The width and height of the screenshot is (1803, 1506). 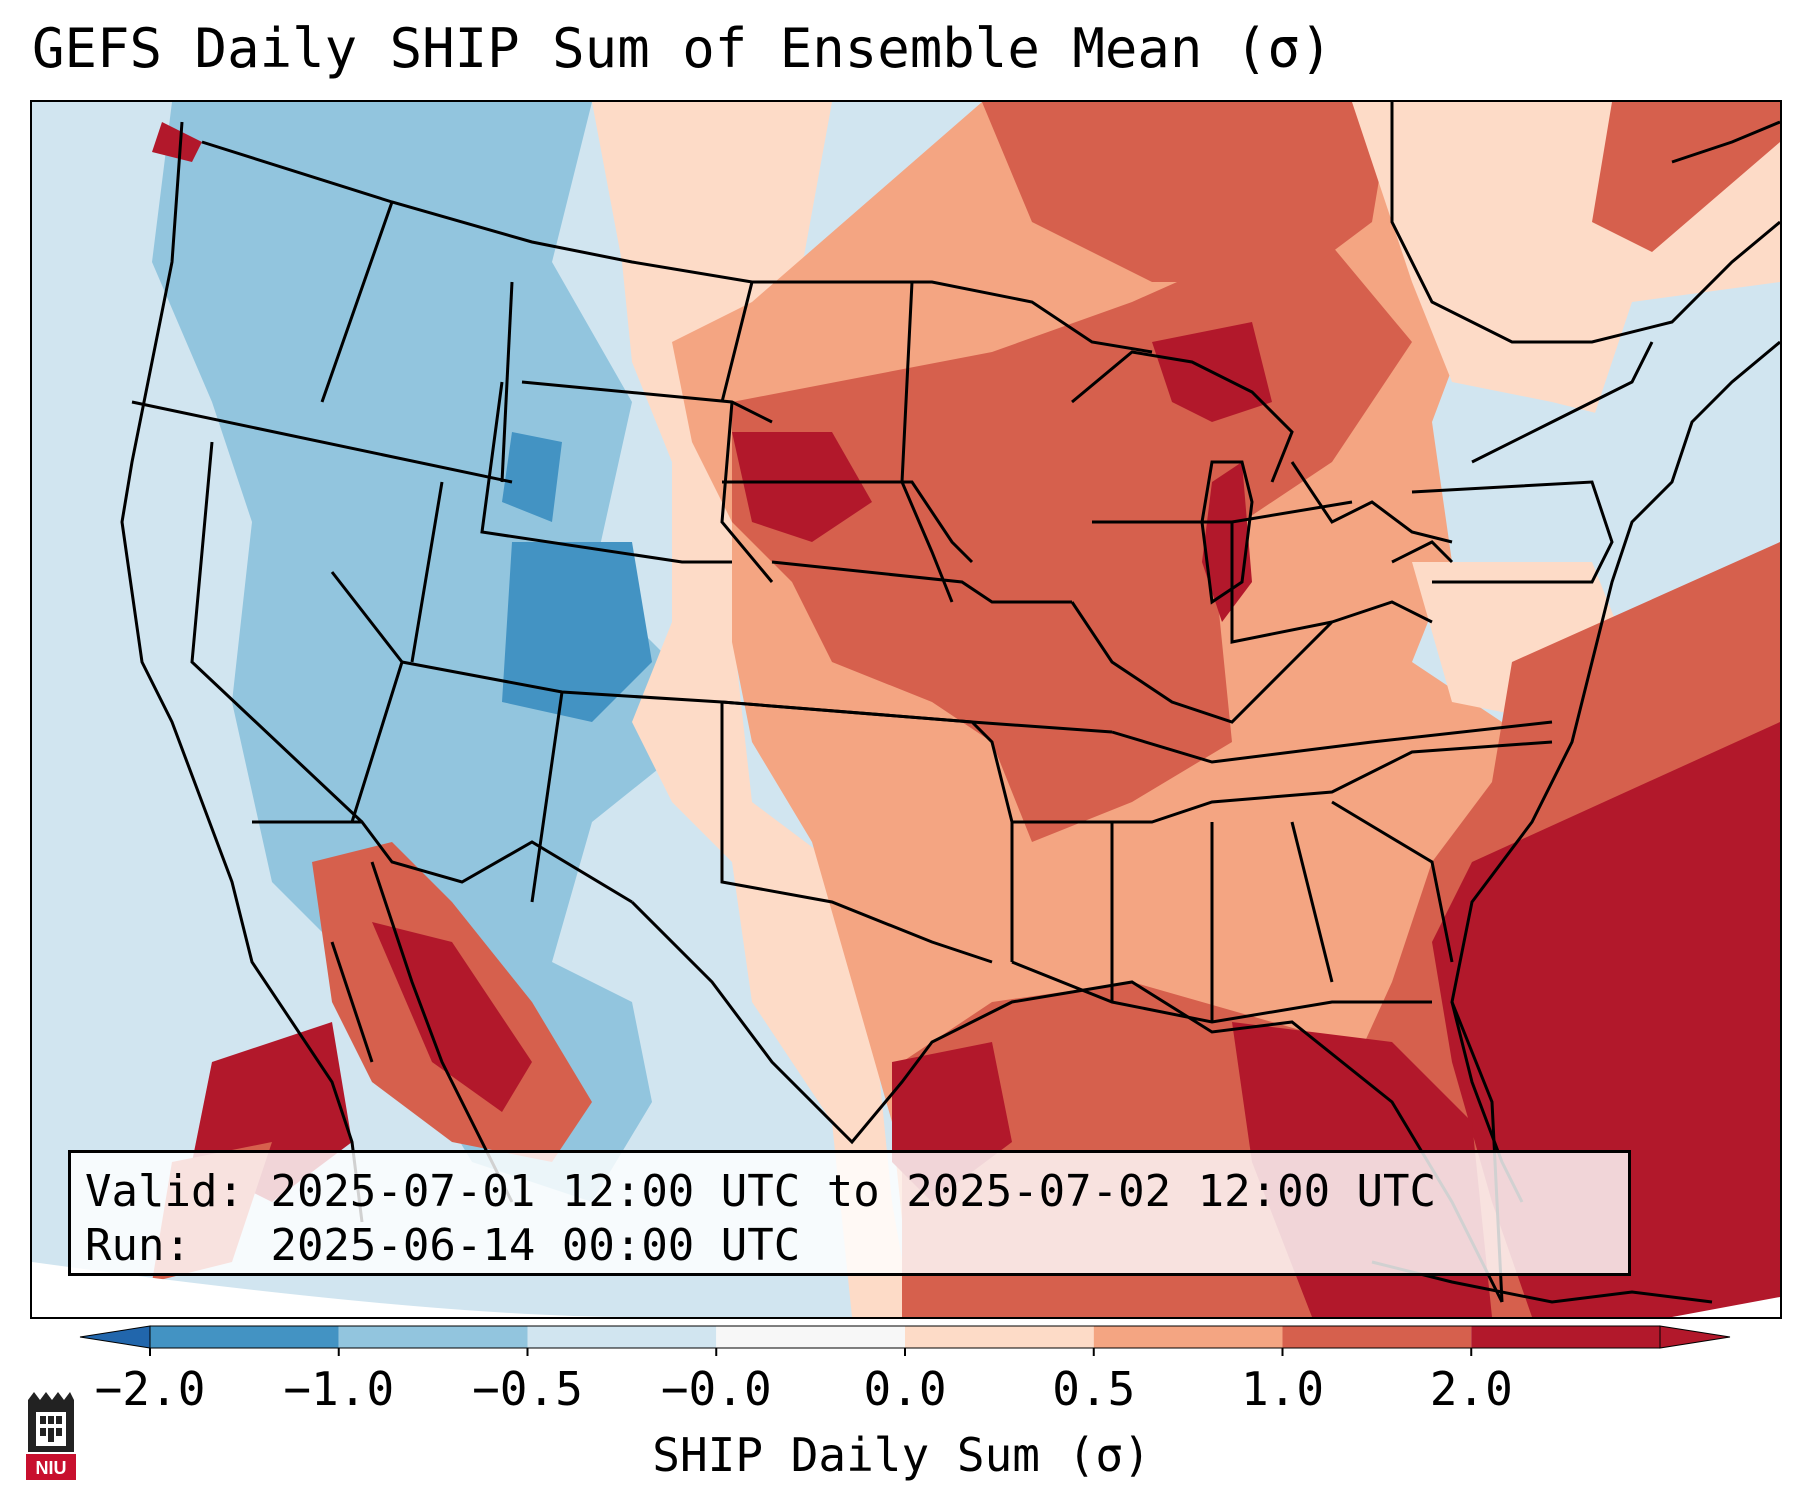 What do you see at coordinates (51, 1436) in the screenshot?
I see `niu-castle-logo-icon: NIU` at bounding box center [51, 1436].